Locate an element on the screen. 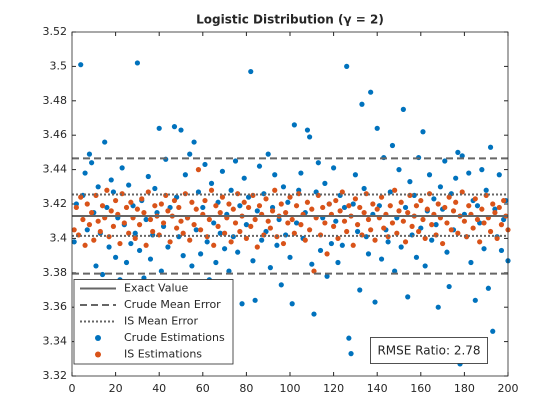 This screenshot has width=560, height=420. x-tick-label: 0 is located at coordinates (72, 388).